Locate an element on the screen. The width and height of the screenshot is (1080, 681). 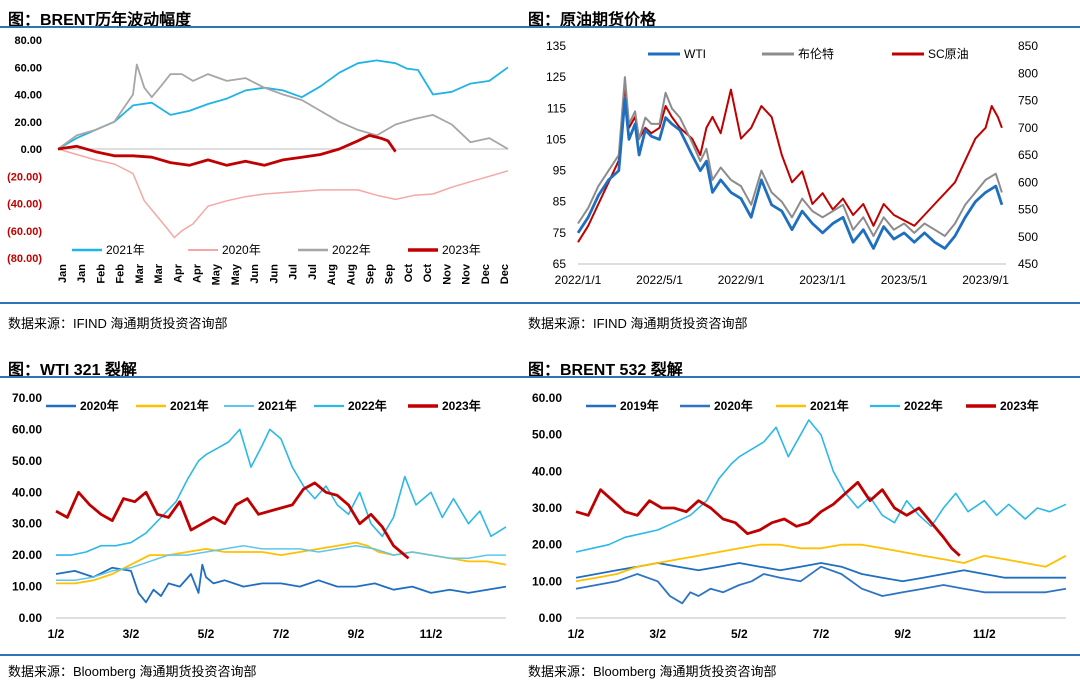
y-tick-label: 125 is located at coordinates (556, 77).